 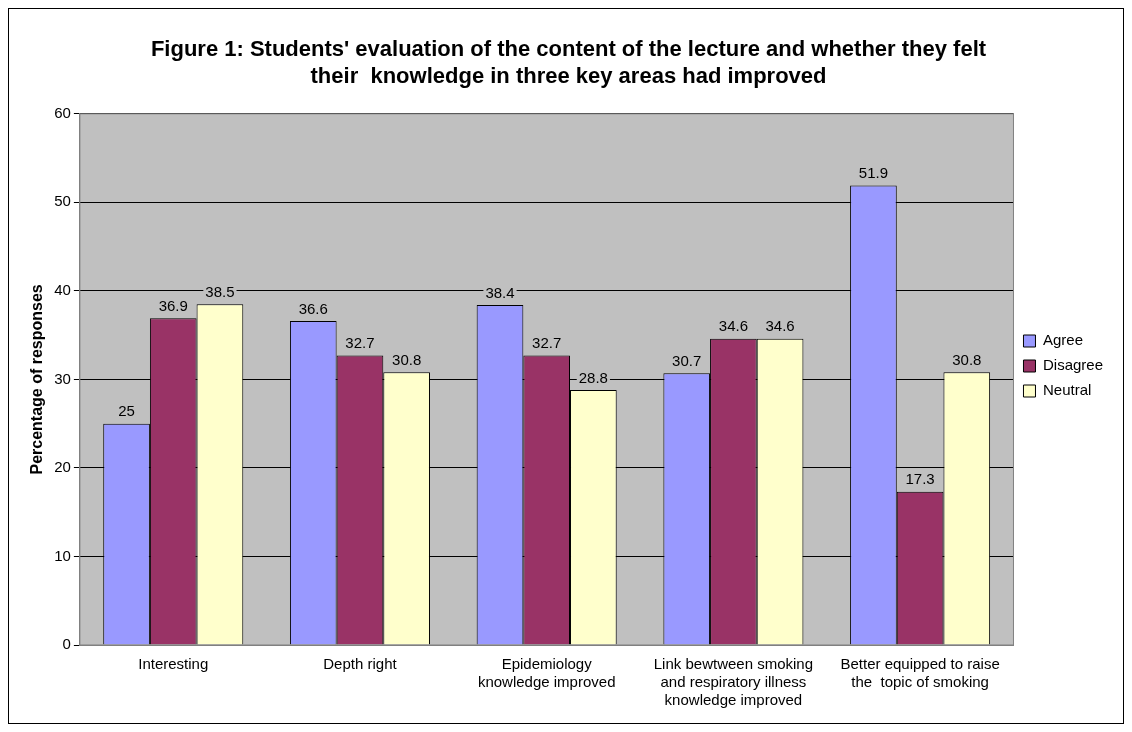 What do you see at coordinates (62, 555) in the screenshot?
I see `y-tick-label: 10` at bounding box center [62, 555].